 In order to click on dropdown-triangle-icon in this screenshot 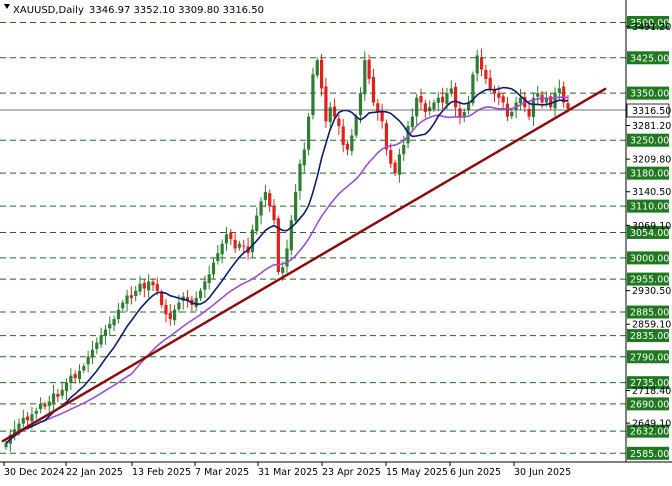, I will do `click(7, 6)`.